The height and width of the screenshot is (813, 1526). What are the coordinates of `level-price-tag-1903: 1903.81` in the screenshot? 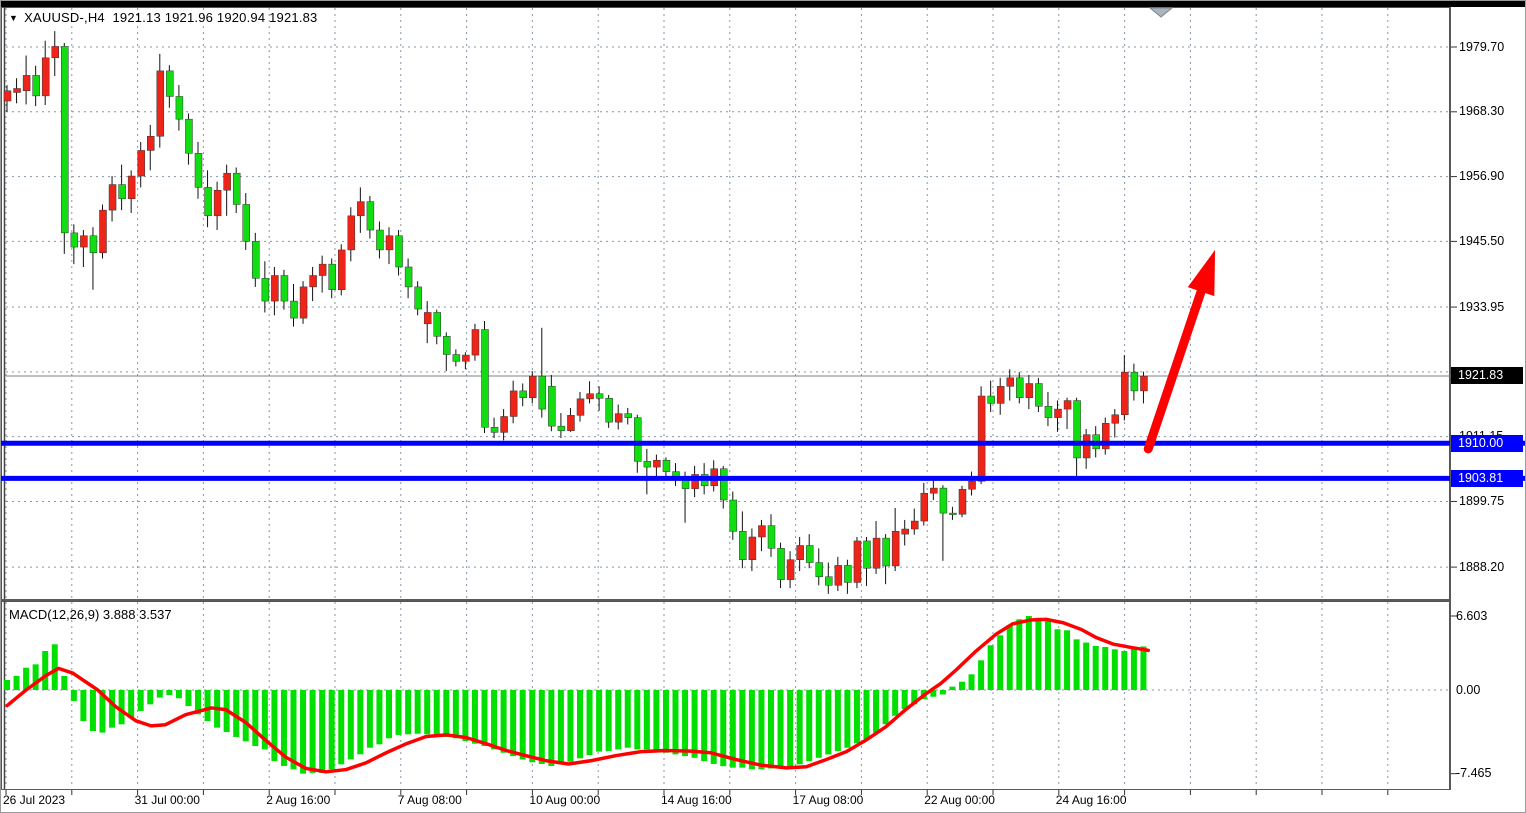 It's located at (1487, 478).